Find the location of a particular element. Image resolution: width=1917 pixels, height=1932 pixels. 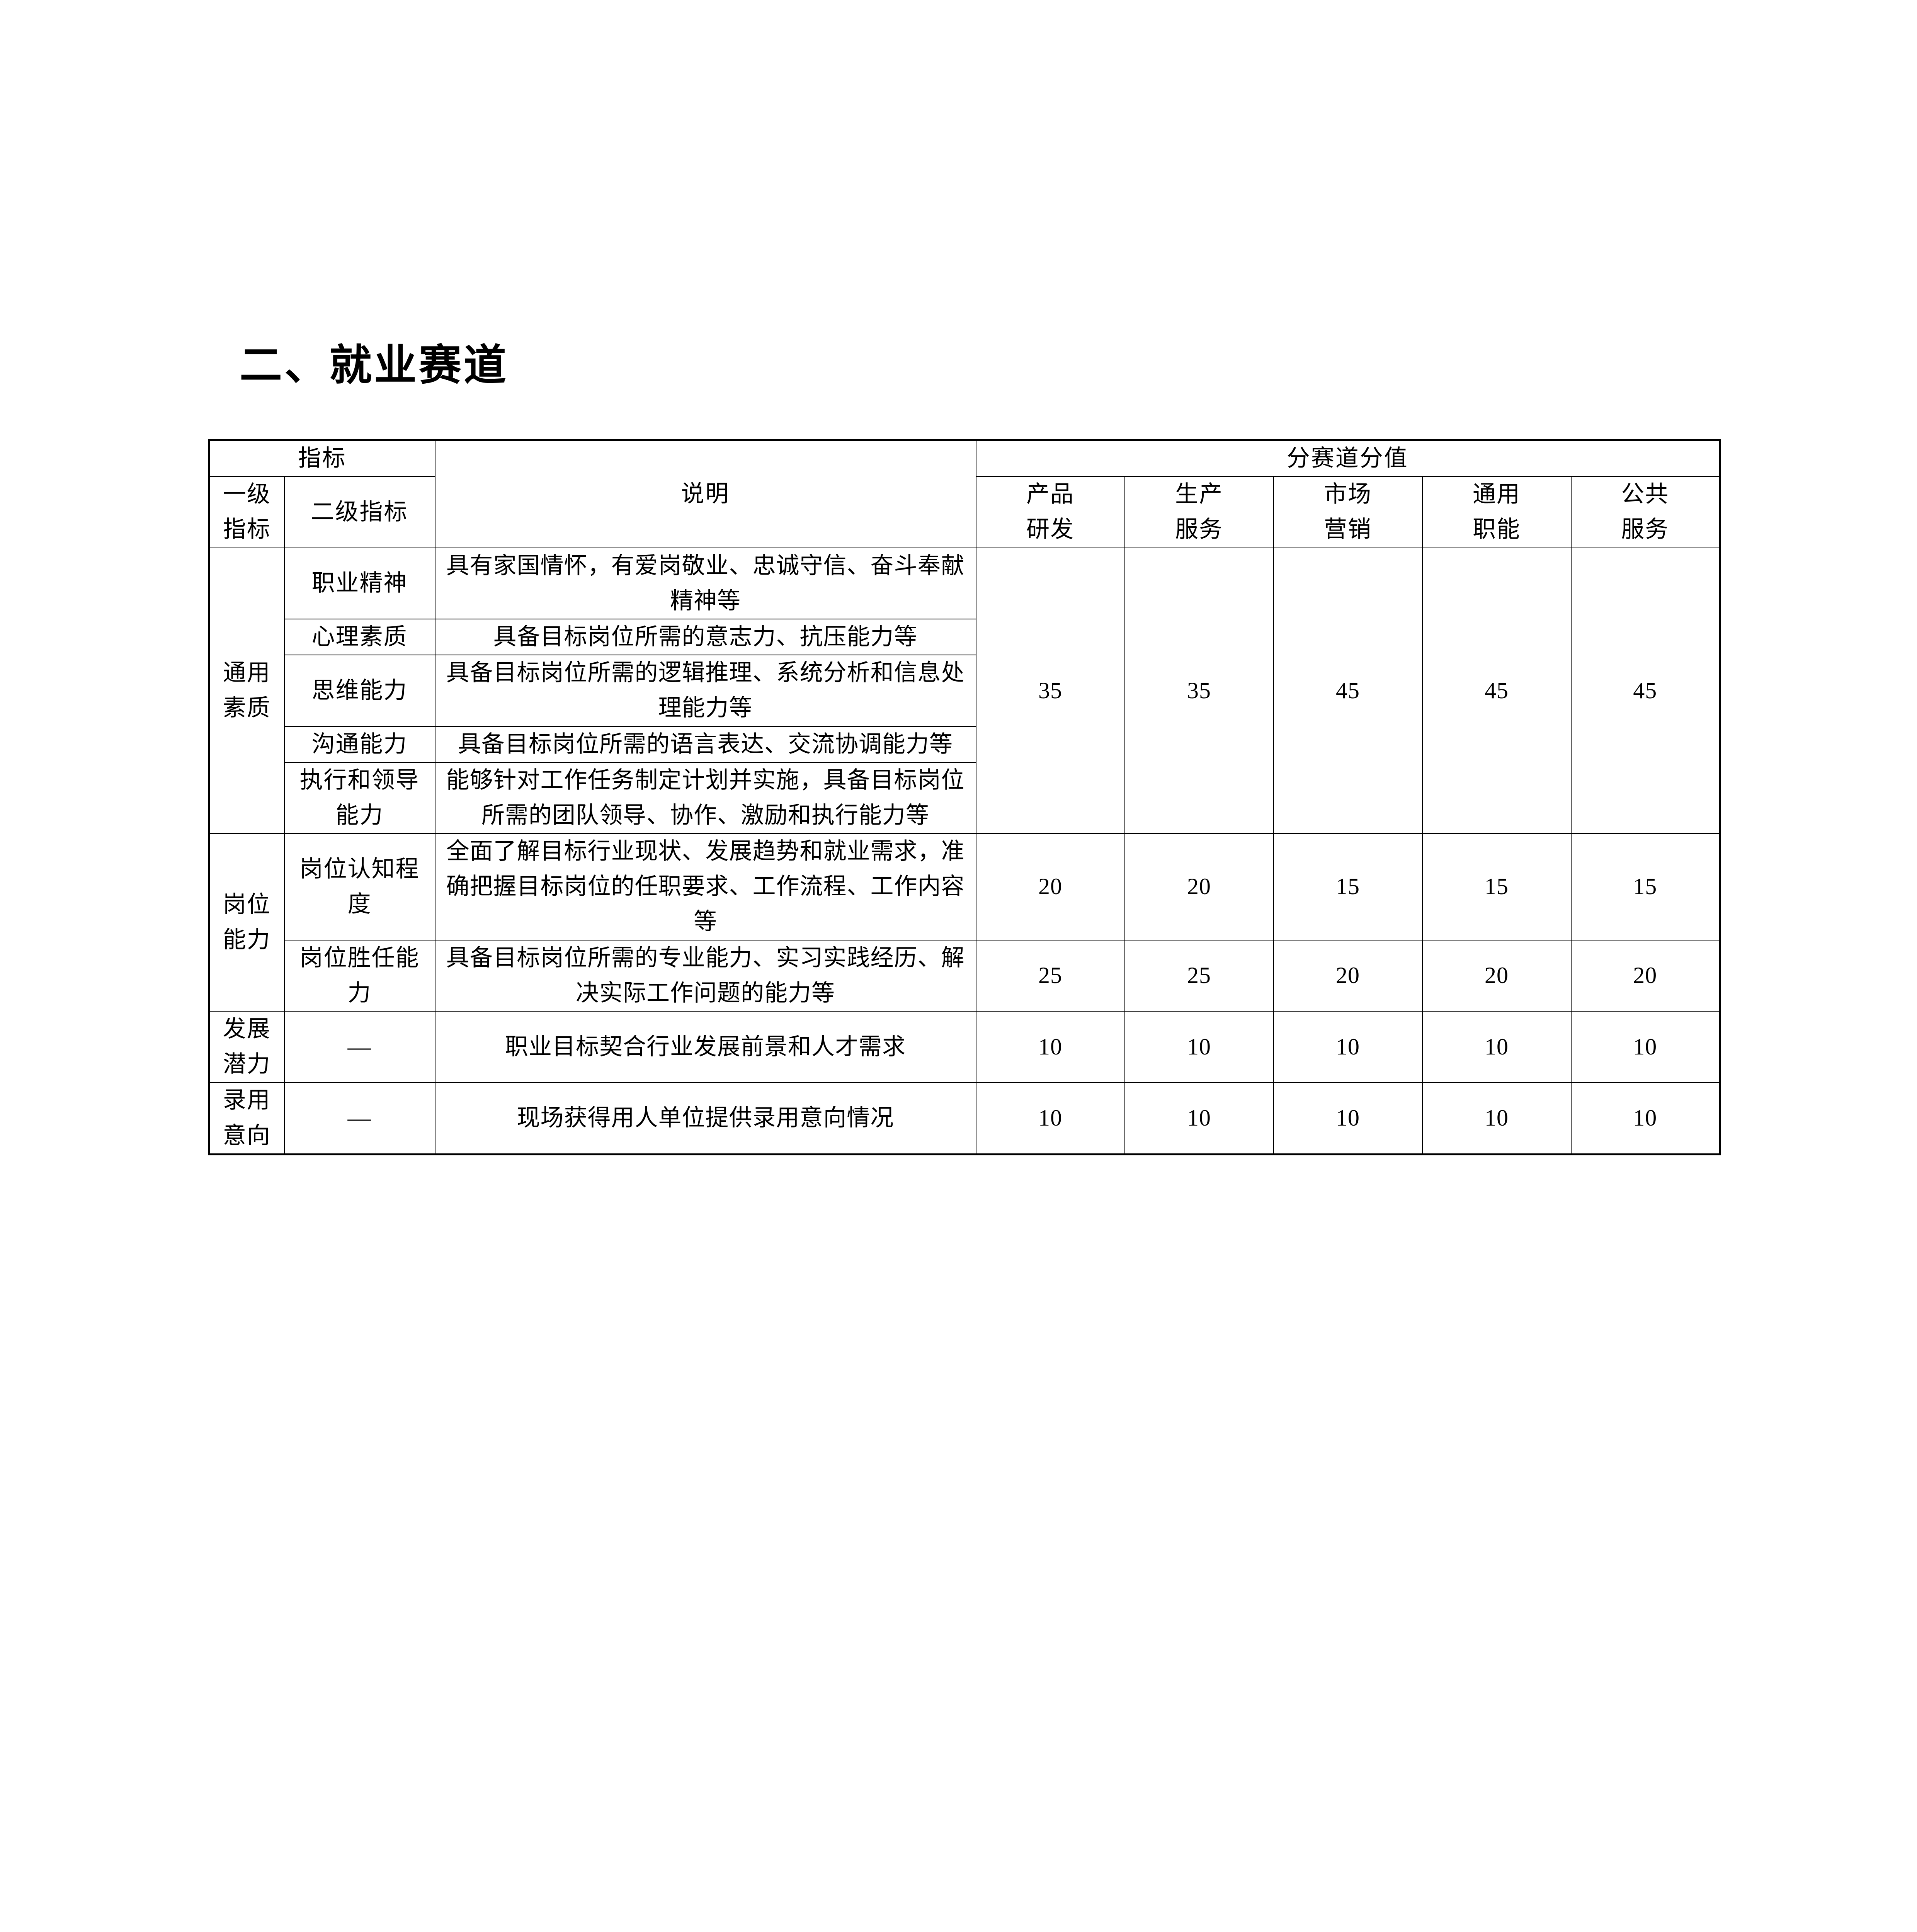

cell-description: 具有家国情怀，有爱岗敬业、忠诚守信、奋斗奉献精神等 is located at coordinates (705, 583).